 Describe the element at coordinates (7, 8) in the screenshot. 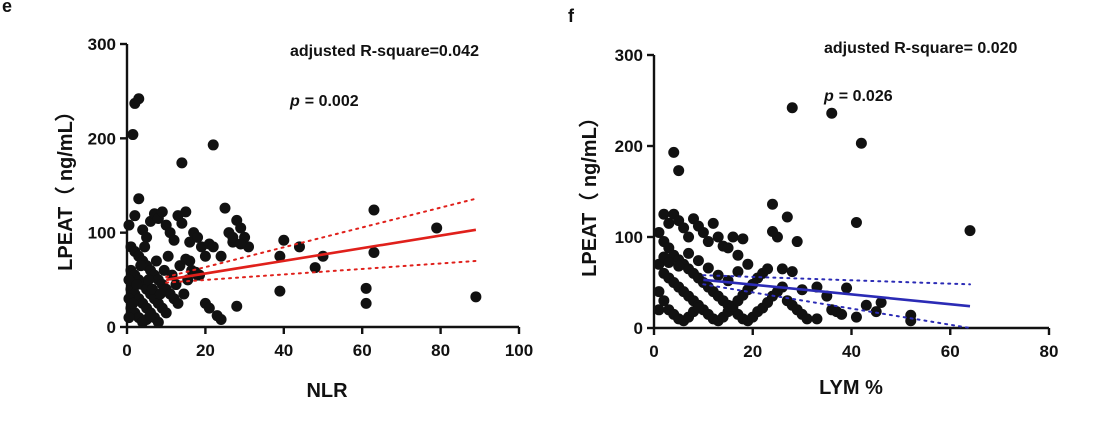

I see `panel-label-e: e` at that location.